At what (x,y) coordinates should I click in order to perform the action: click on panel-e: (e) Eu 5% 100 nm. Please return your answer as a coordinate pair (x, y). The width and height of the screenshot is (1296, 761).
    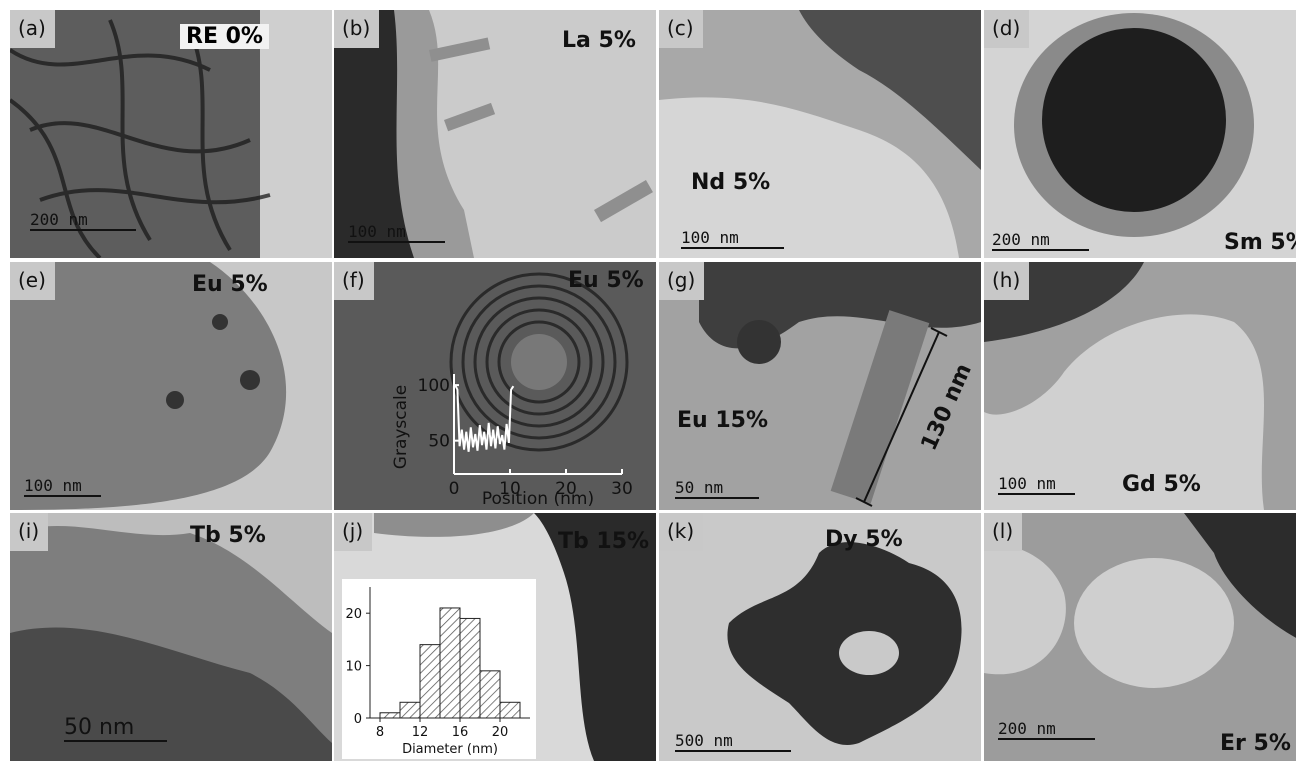
    Looking at the image, I should click on (171, 386).